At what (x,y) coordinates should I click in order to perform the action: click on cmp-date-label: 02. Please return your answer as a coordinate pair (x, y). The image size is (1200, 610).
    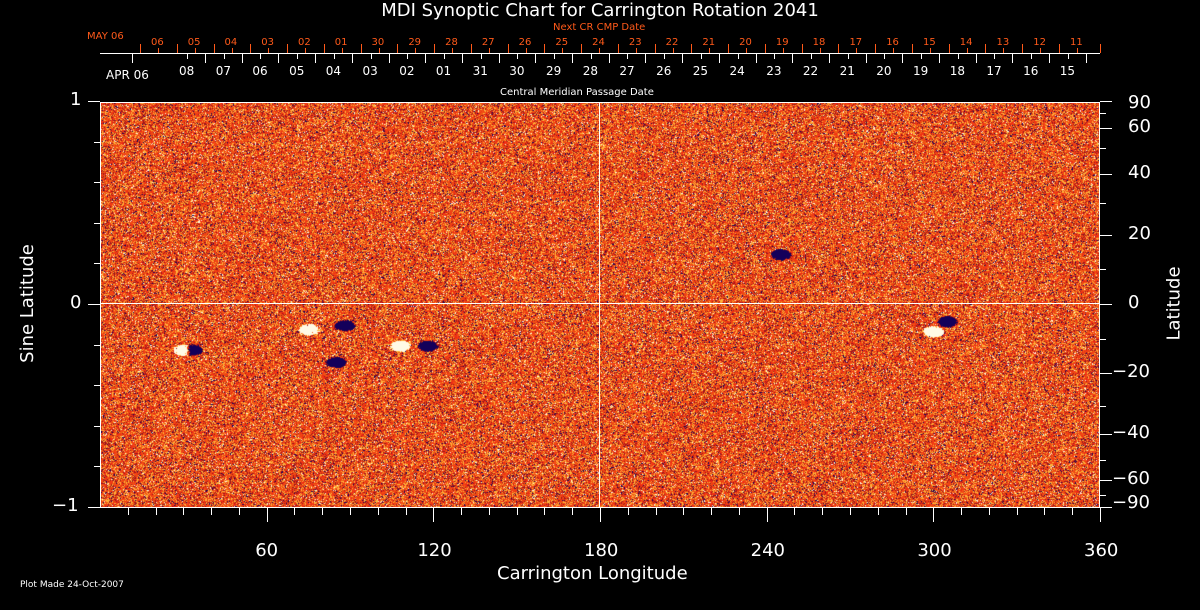
    Looking at the image, I should click on (407, 71).